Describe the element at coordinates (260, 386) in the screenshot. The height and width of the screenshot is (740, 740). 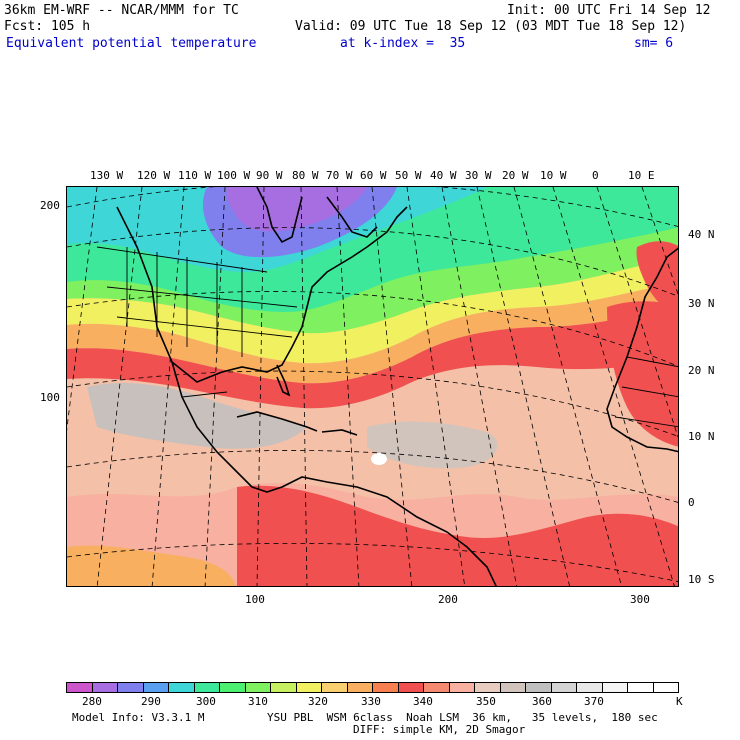
I see `graticule-lon-90w` at that location.